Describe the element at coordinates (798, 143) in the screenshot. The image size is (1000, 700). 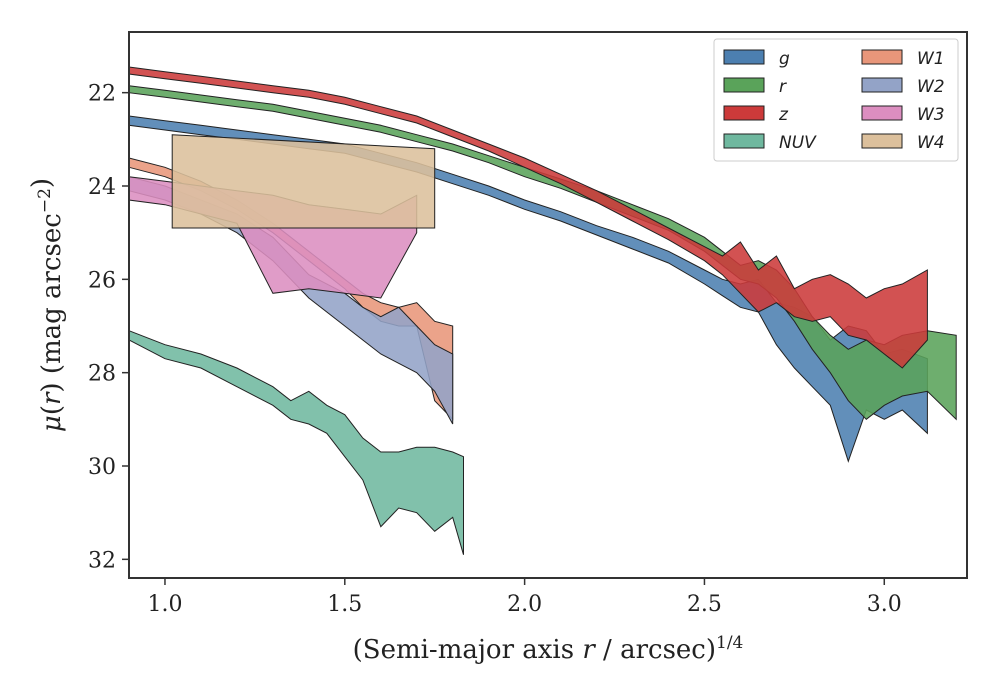
I see `legend-label-nuv: NUV` at that location.